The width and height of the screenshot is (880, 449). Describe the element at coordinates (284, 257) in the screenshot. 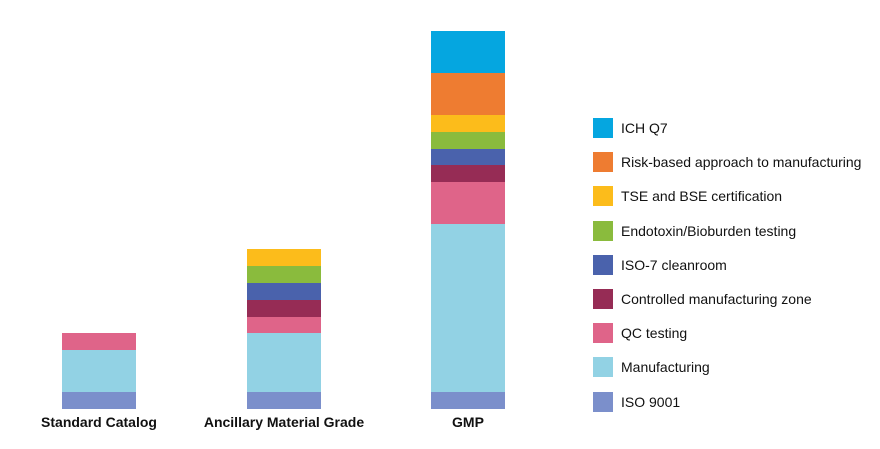

I see `bar-segment-ancillary-material-grade-tse-and-bse-certification` at that location.